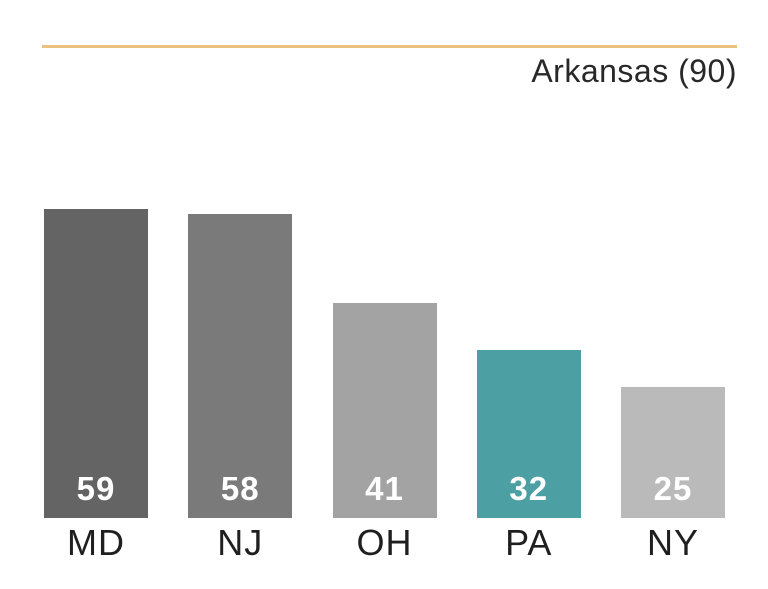 The height and width of the screenshot is (589, 768). What do you see at coordinates (240, 366) in the screenshot?
I see `bar-nj: 58` at bounding box center [240, 366].